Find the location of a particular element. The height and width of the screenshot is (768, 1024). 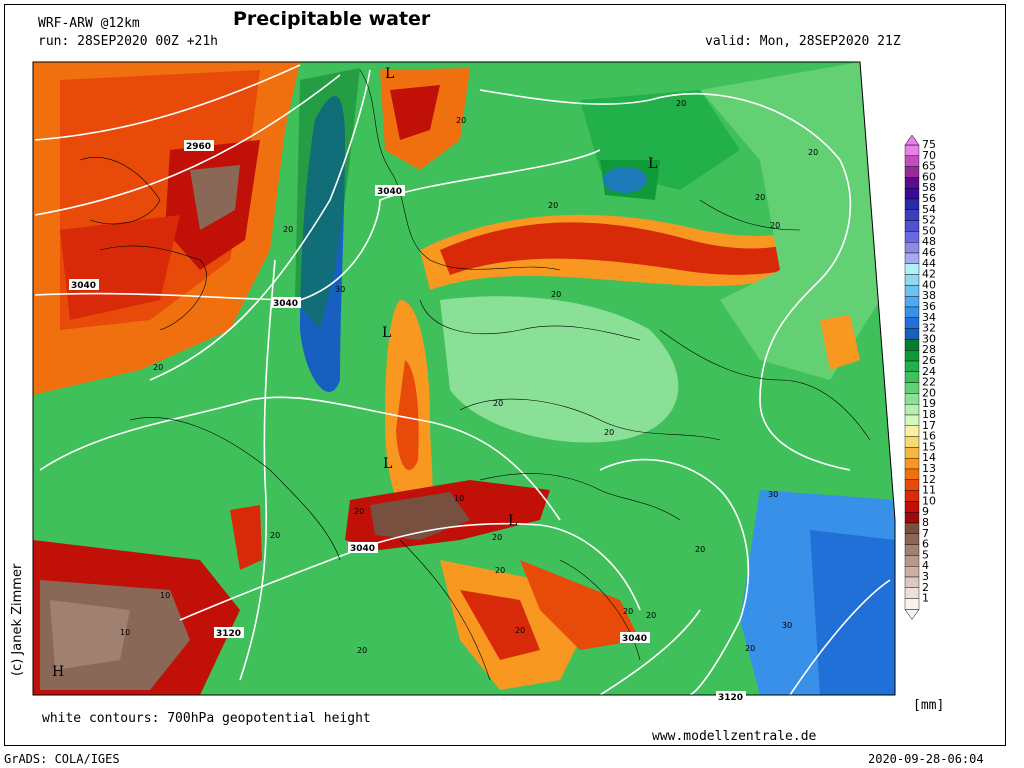

run-label: run: 28SEP2020 00Z +21h is located at coordinates (128, 41).